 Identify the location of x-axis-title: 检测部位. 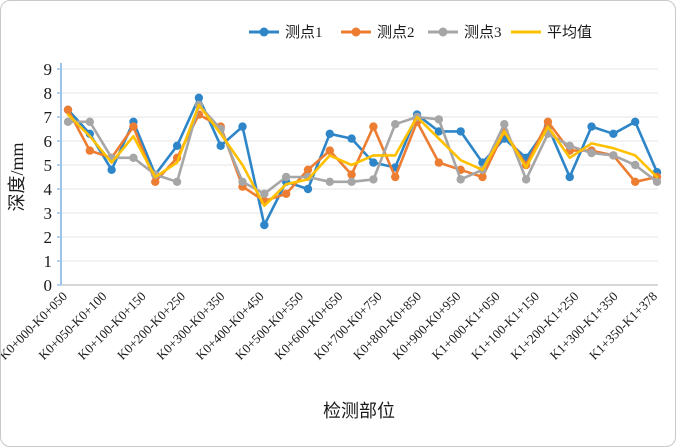
(359, 411).